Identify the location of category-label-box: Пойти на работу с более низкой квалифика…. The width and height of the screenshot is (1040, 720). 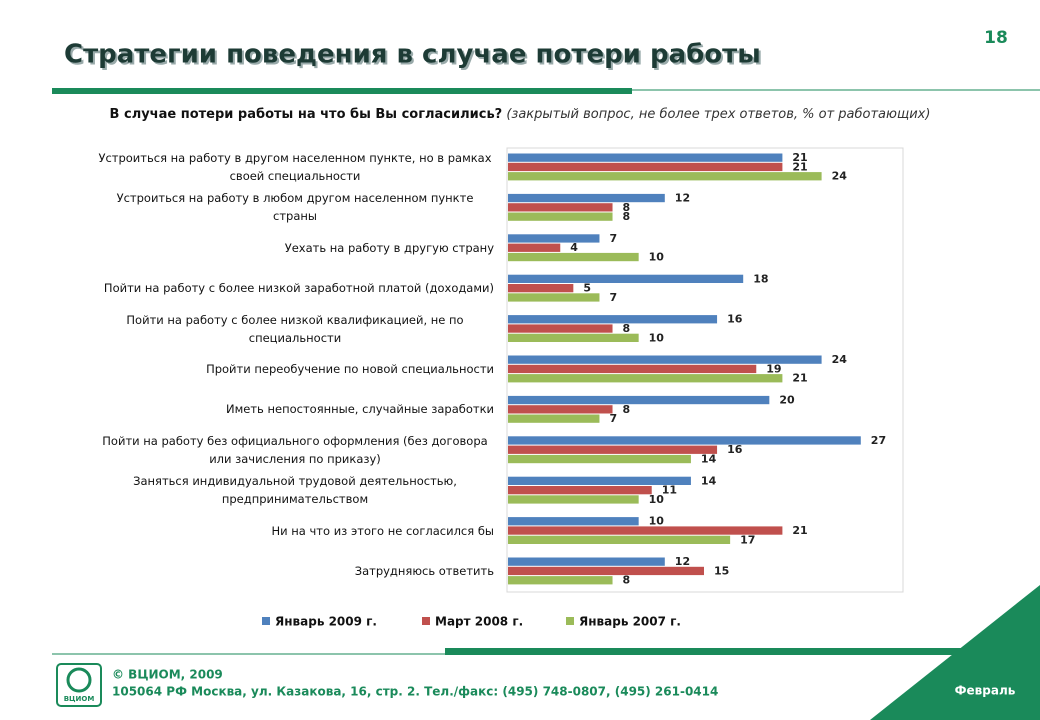
(295, 329).